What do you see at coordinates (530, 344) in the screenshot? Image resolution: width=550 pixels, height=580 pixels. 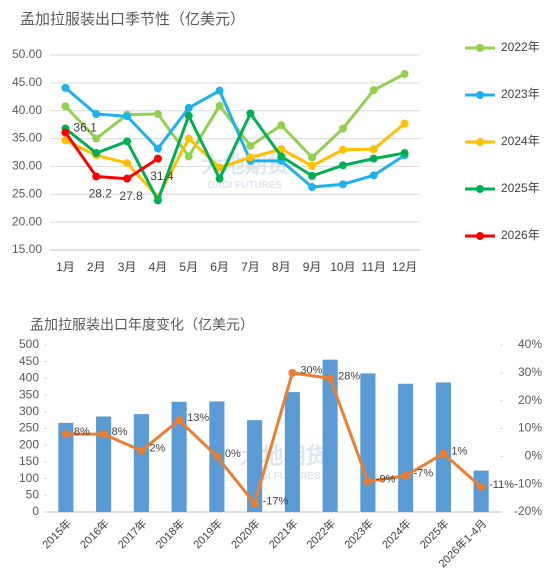 I see `y2-tick-label: 40%` at bounding box center [530, 344].